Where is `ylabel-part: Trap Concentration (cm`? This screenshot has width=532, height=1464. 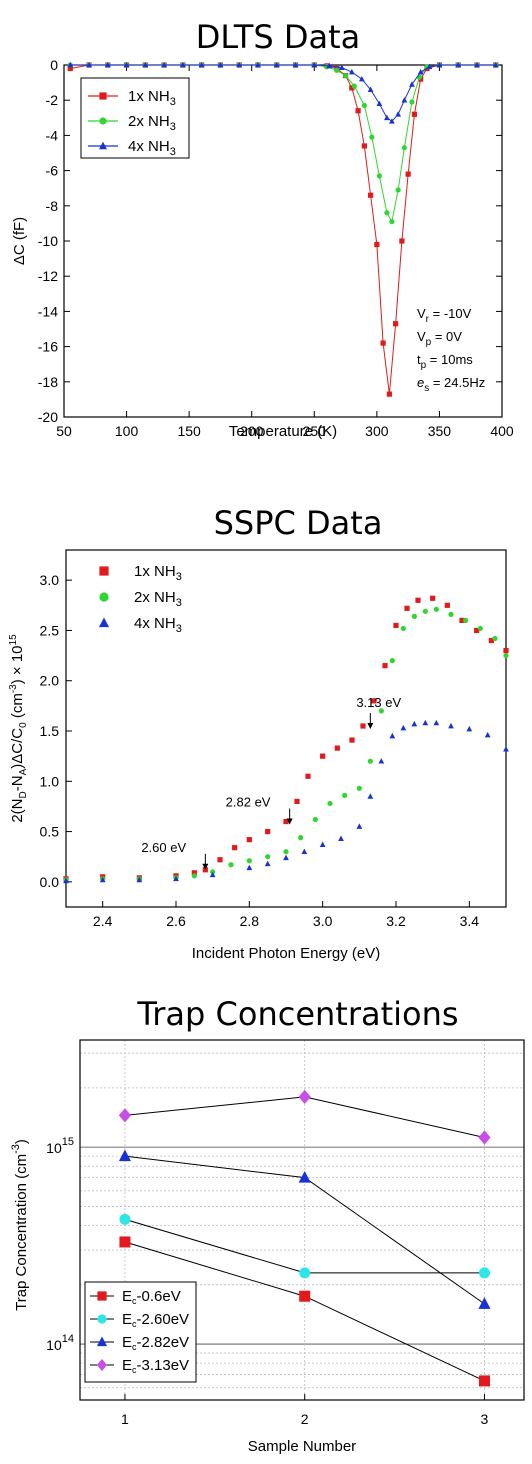 ylabel-part: Trap Concentration (cm is located at coordinates (21, 1232).